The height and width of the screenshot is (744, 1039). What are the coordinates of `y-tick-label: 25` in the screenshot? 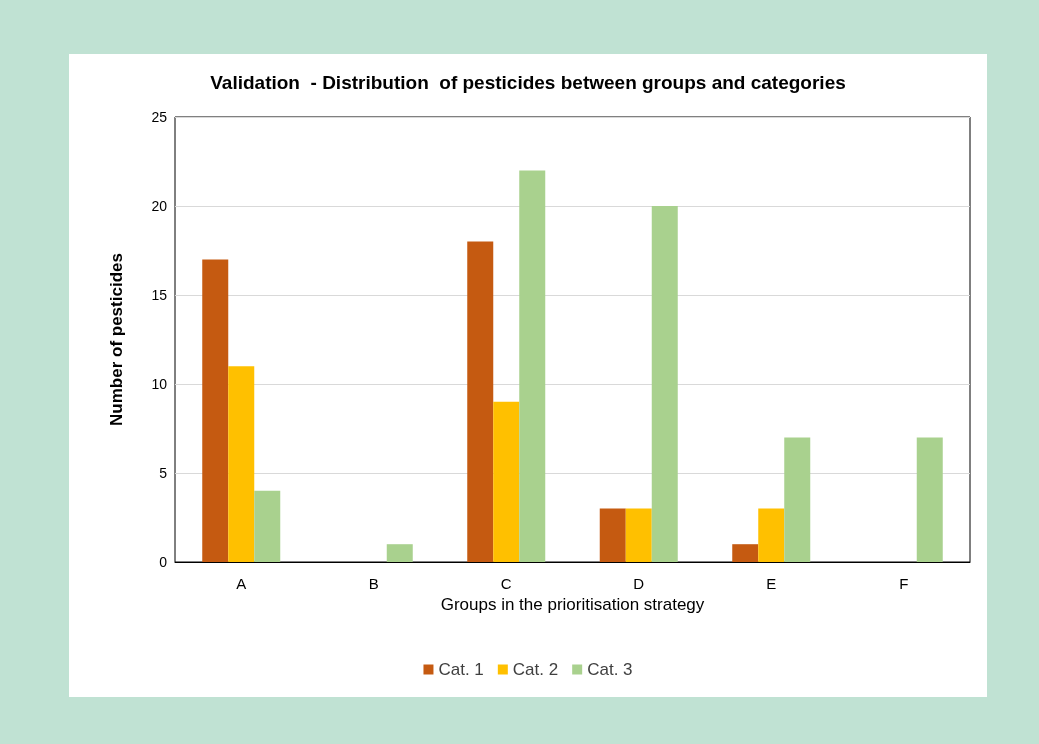 It's located at (159, 117).